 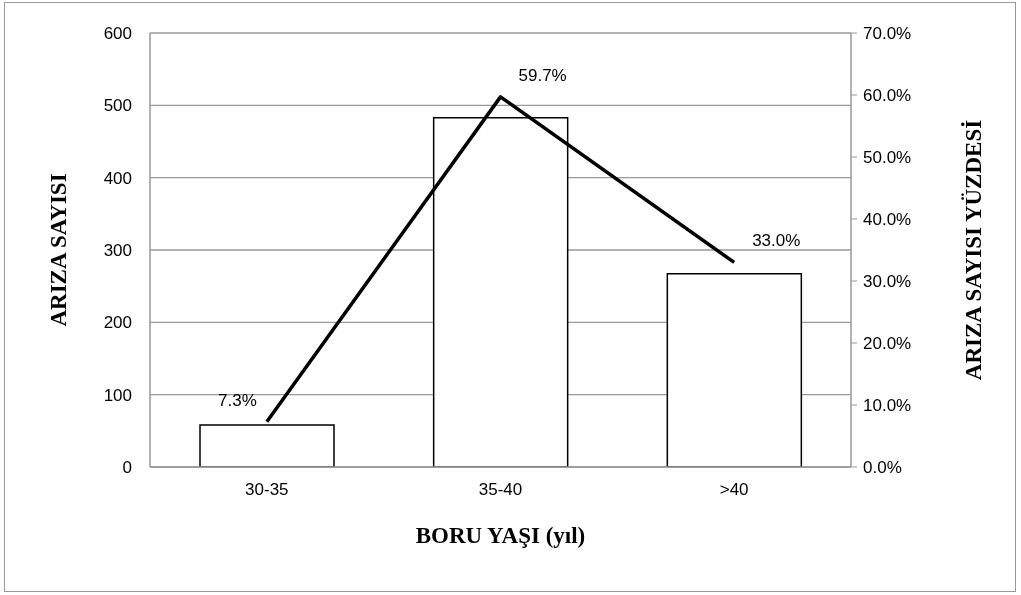 What do you see at coordinates (117, 323) in the screenshot?
I see `y-tick-label: 200` at bounding box center [117, 323].